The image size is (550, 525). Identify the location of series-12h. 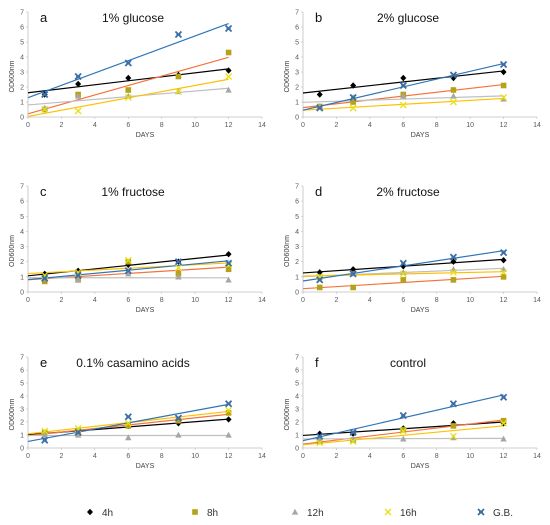
(136, 436).